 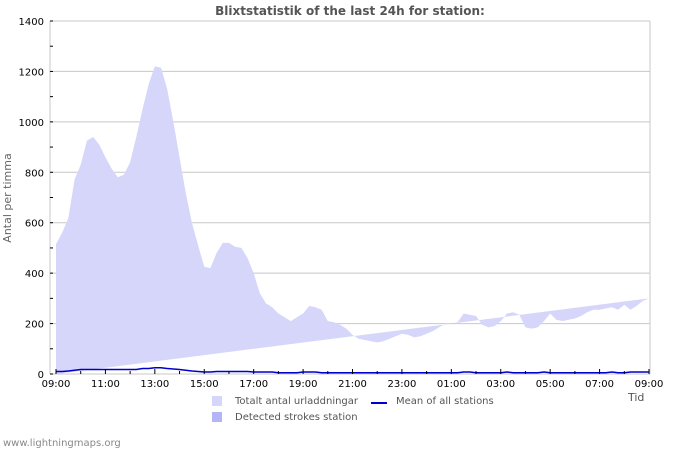 I want to click on legend-swatch-mean, so click(x=379, y=403).